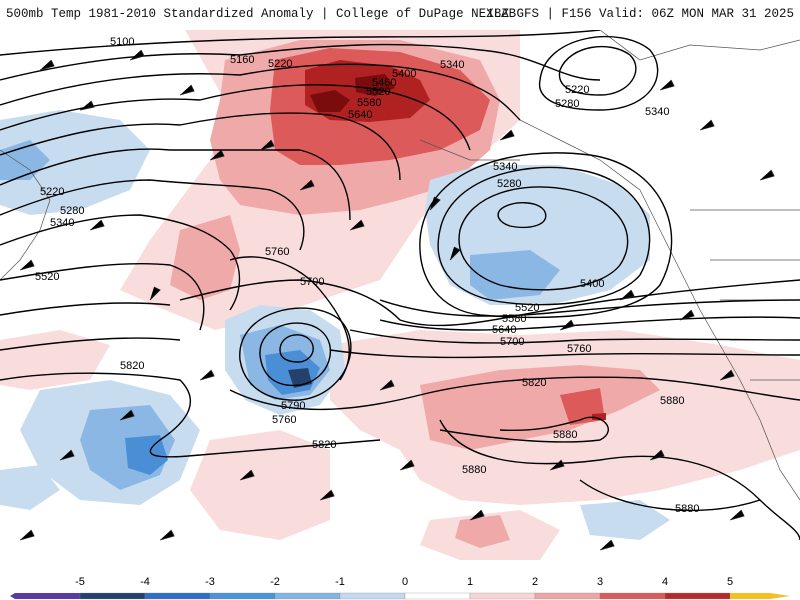 Image resolution: width=800 pixels, height=600 pixels. I want to click on colorbar-tick-label: -3, so click(210, 582).